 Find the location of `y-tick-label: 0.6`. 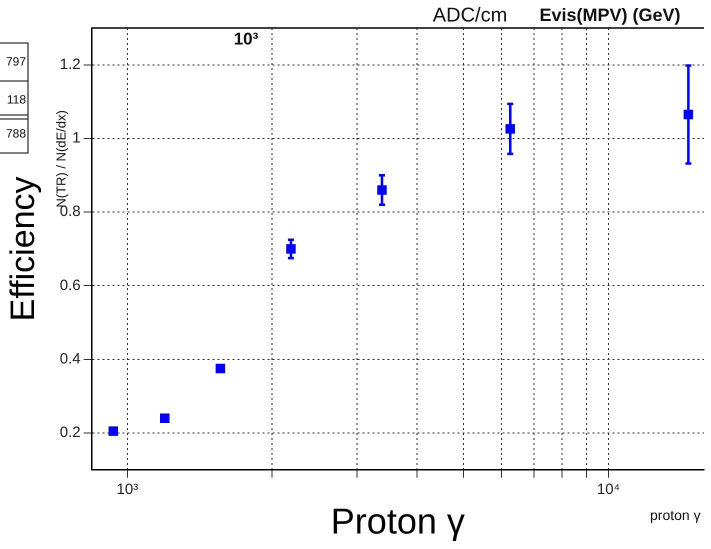

y-tick-label: 0.6 is located at coordinates (70, 285).